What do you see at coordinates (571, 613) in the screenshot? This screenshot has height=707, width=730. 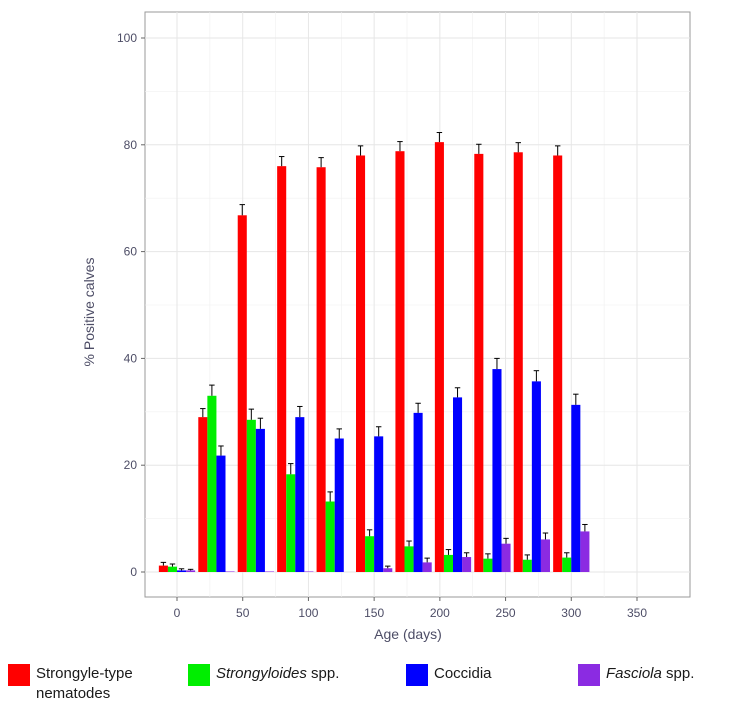 I see `x-tick-label: 300` at bounding box center [571, 613].